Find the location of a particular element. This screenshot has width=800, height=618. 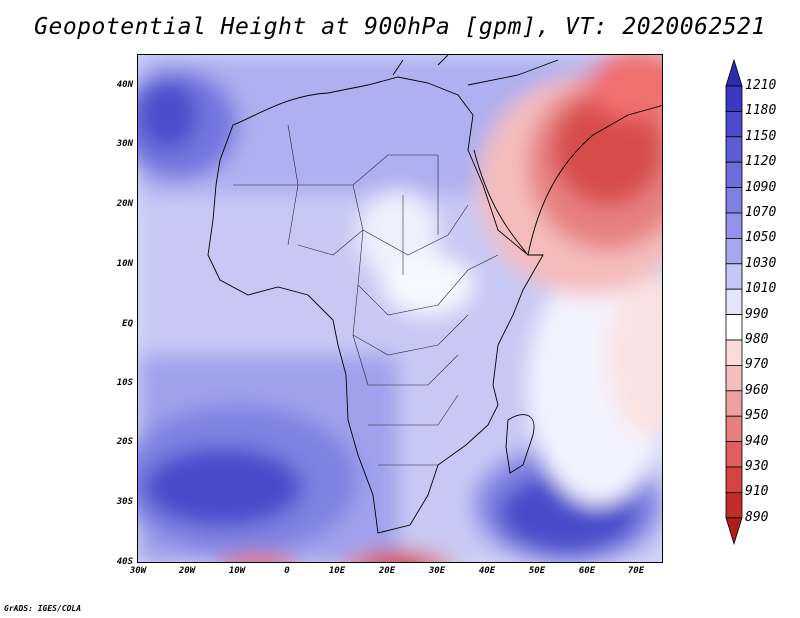

lat-label-30s: 30S is located at coordinates (124, 502).